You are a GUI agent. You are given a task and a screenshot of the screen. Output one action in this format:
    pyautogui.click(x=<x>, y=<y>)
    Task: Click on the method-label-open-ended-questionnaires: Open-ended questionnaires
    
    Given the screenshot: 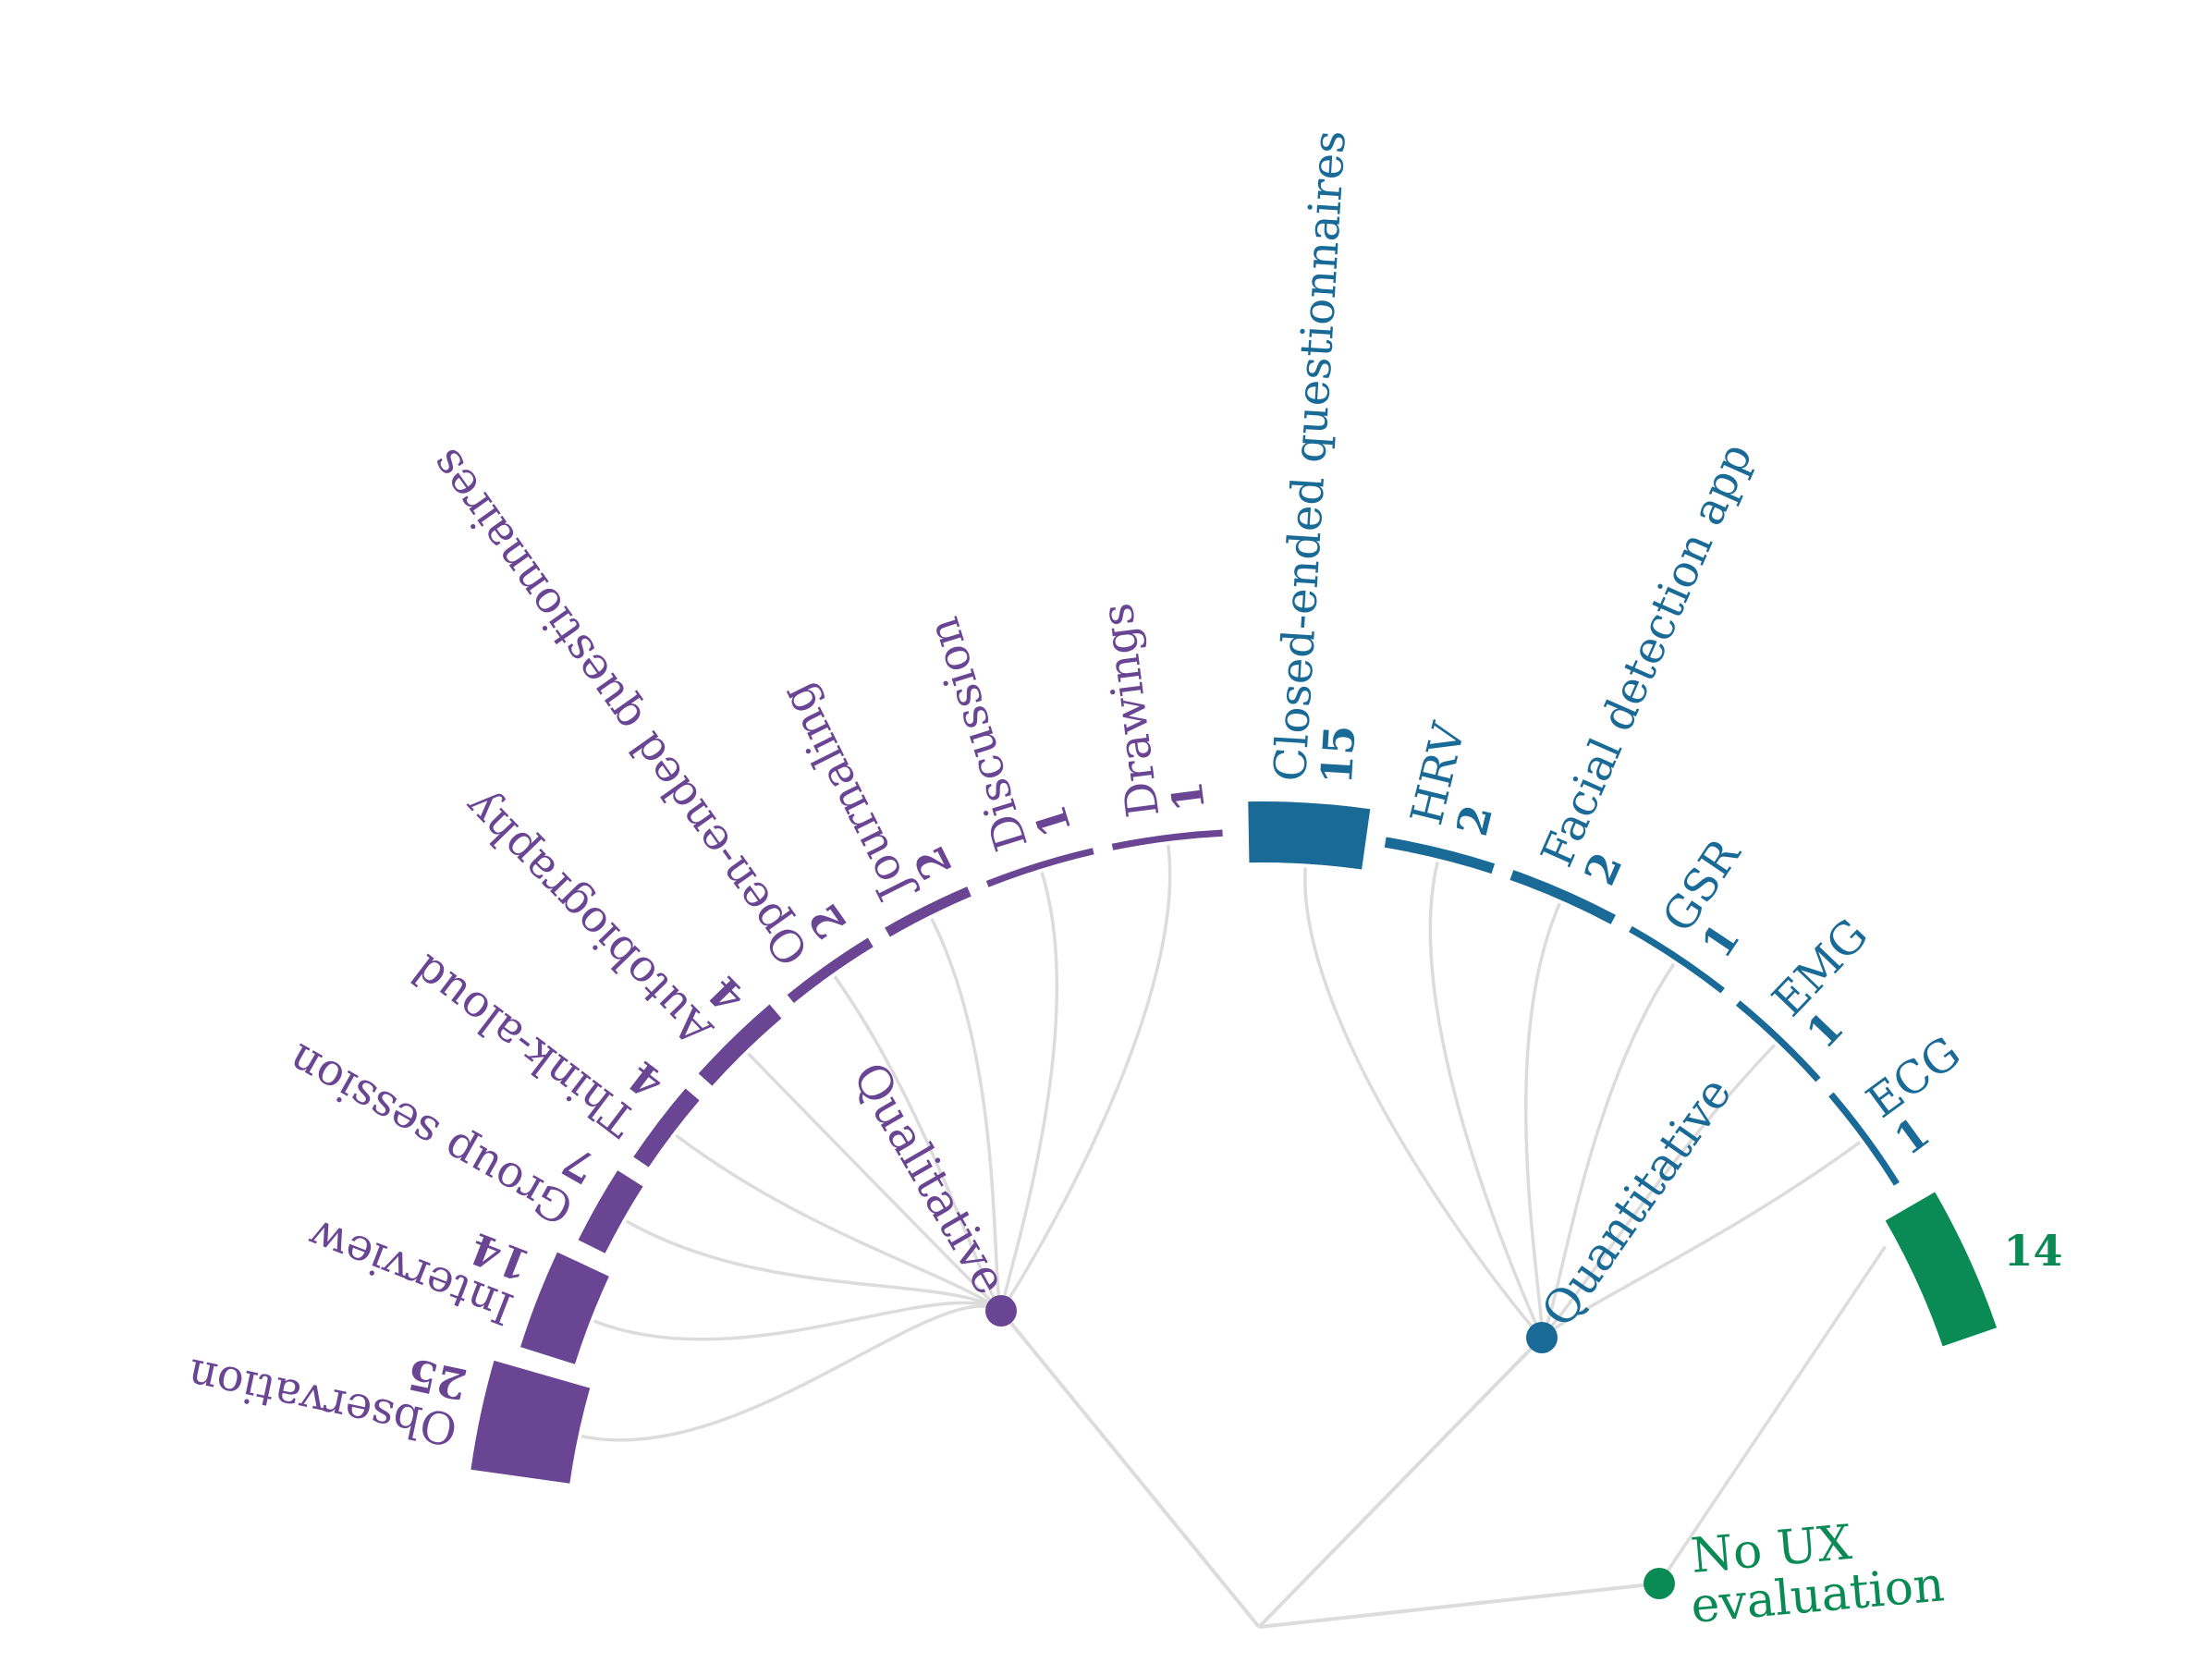 What is the action you would take?
    pyautogui.click(x=619, y=707)
    